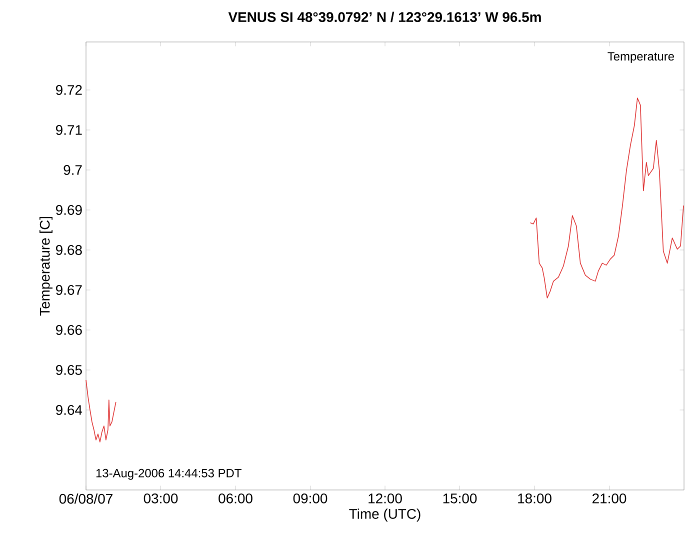 This screenshot has height=543, width=687. Describe the element at coordinates (69, 410) in the screenshot. I see `y-tick-label: 9.64` at that location.